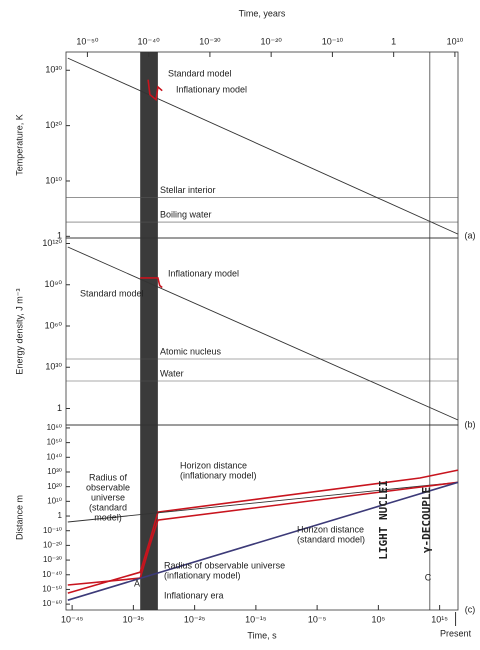 Image resolution: width=480 pixels, height=650 pixels. Describe the element at coordinates (54, 284) in the screenshot. I see `y-tick-label: 10⁹⁰` at that location.